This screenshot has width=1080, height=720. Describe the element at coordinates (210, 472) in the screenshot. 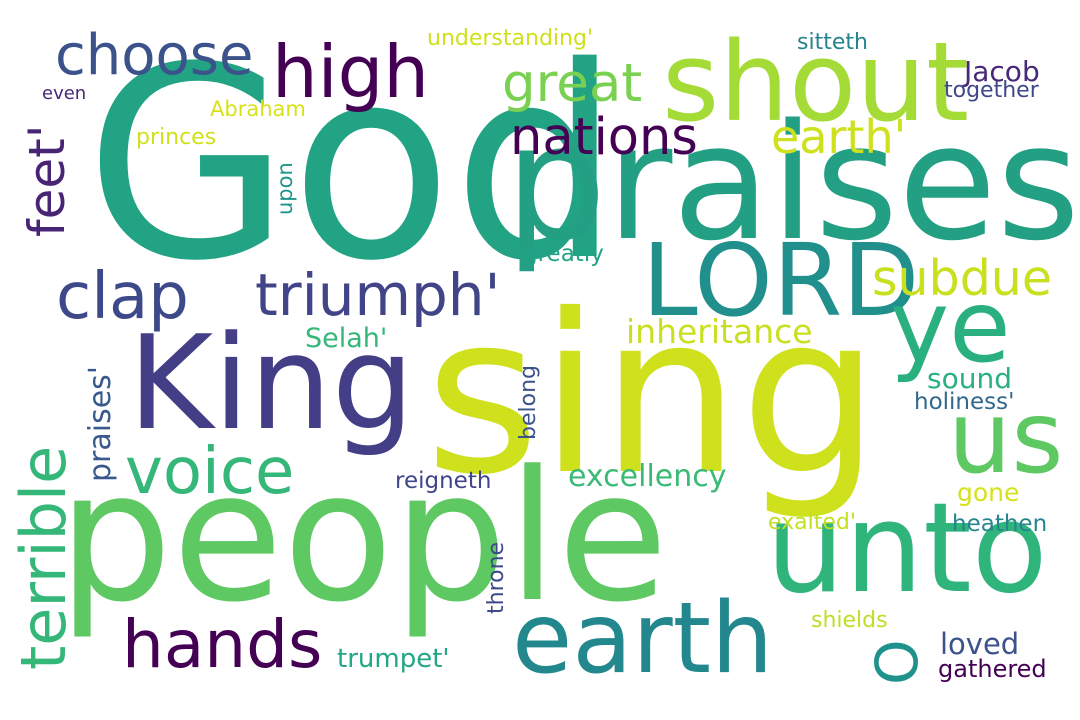

I see `word-voice: voice` at that location.